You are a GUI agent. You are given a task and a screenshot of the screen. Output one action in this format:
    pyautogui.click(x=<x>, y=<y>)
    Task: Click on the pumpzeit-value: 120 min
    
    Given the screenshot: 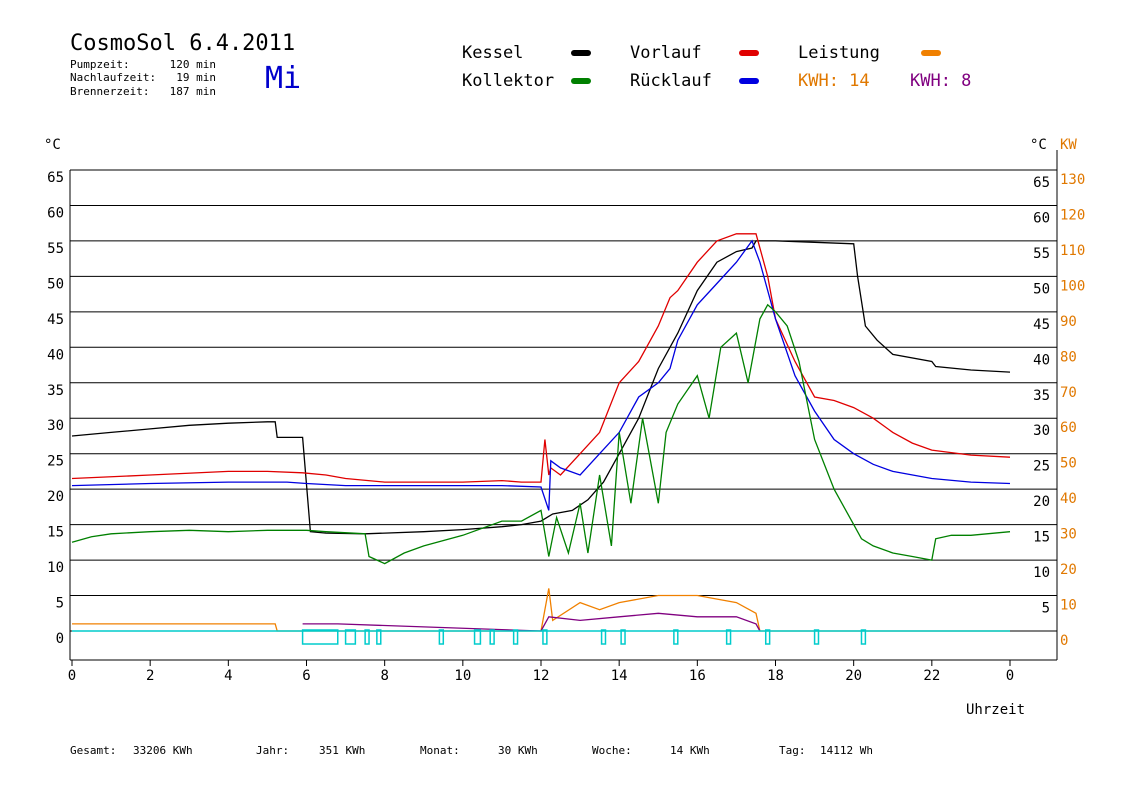 What is the action you would take?
    pyautogui.click(x=193, y=64)
    